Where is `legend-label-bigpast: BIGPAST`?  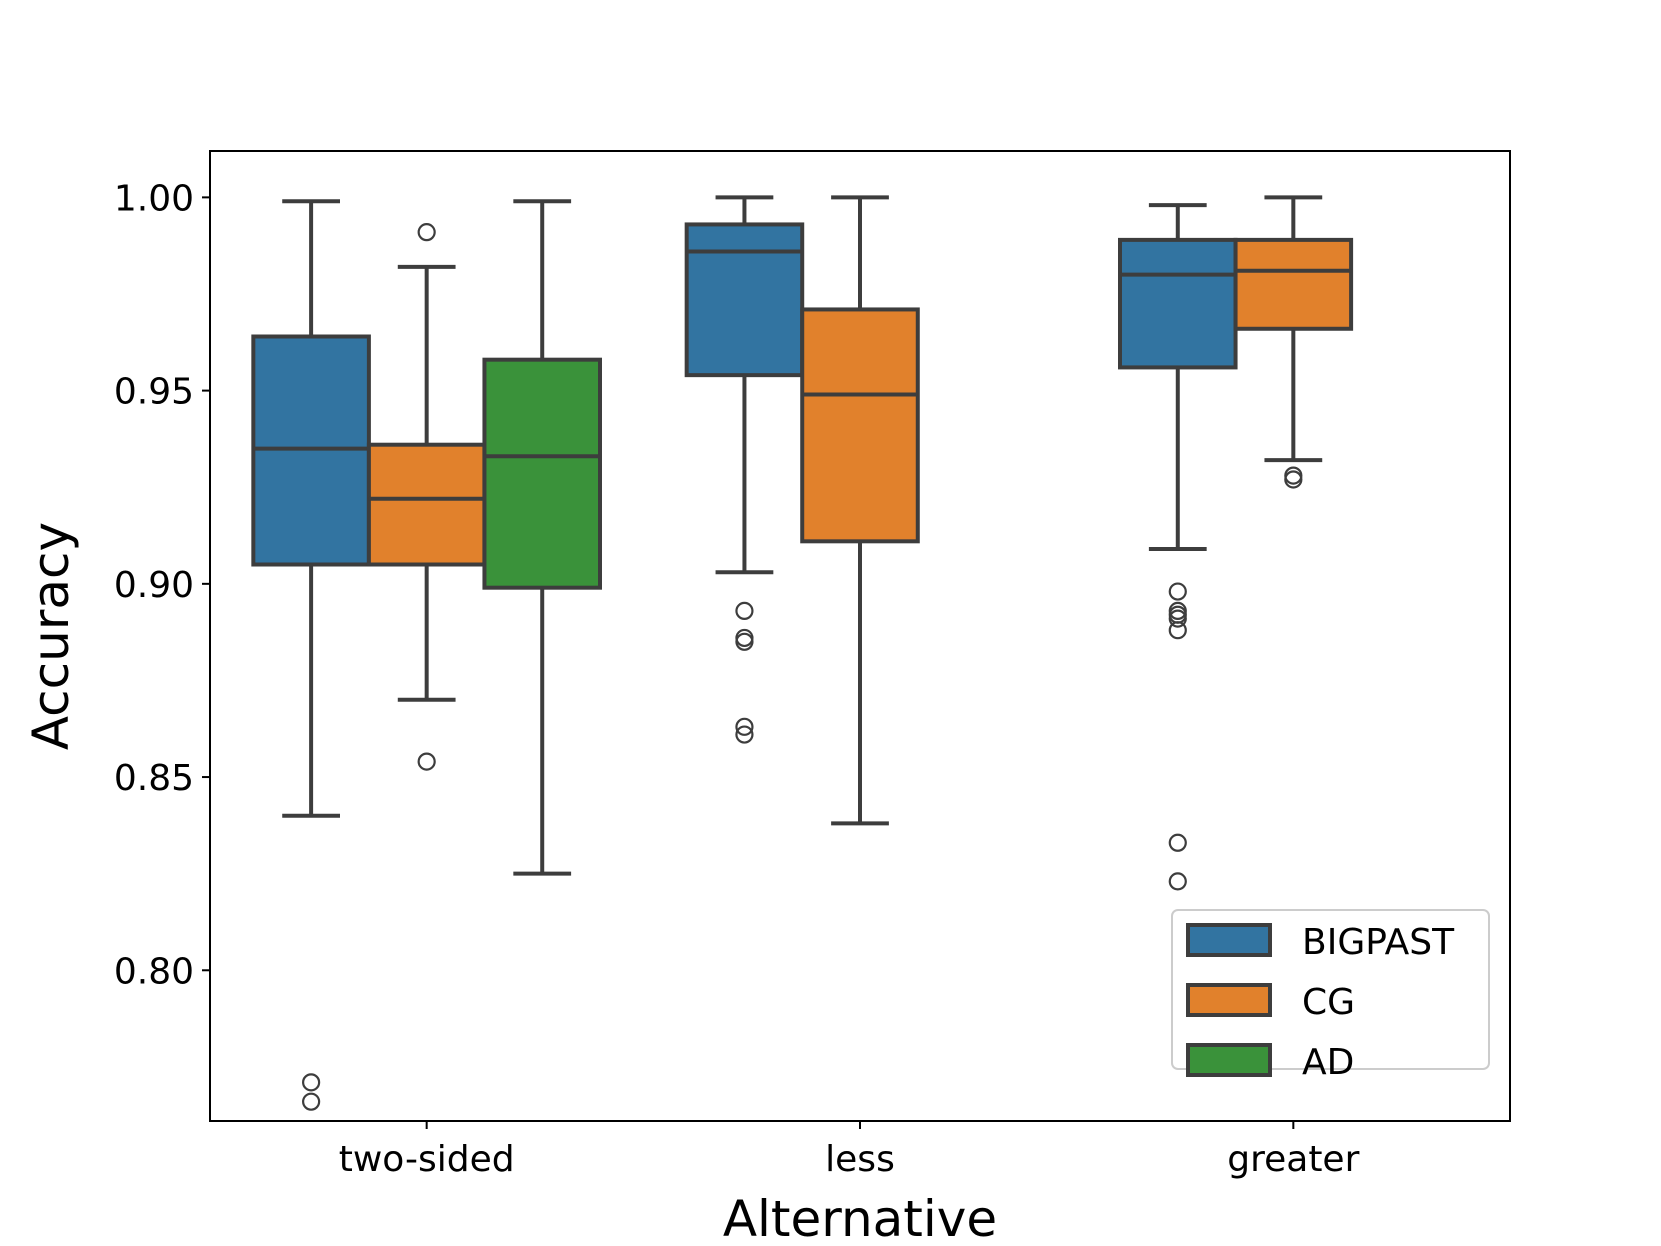 legend-label-bigpast: BIGPAST is located at coordinates (1378, 942).